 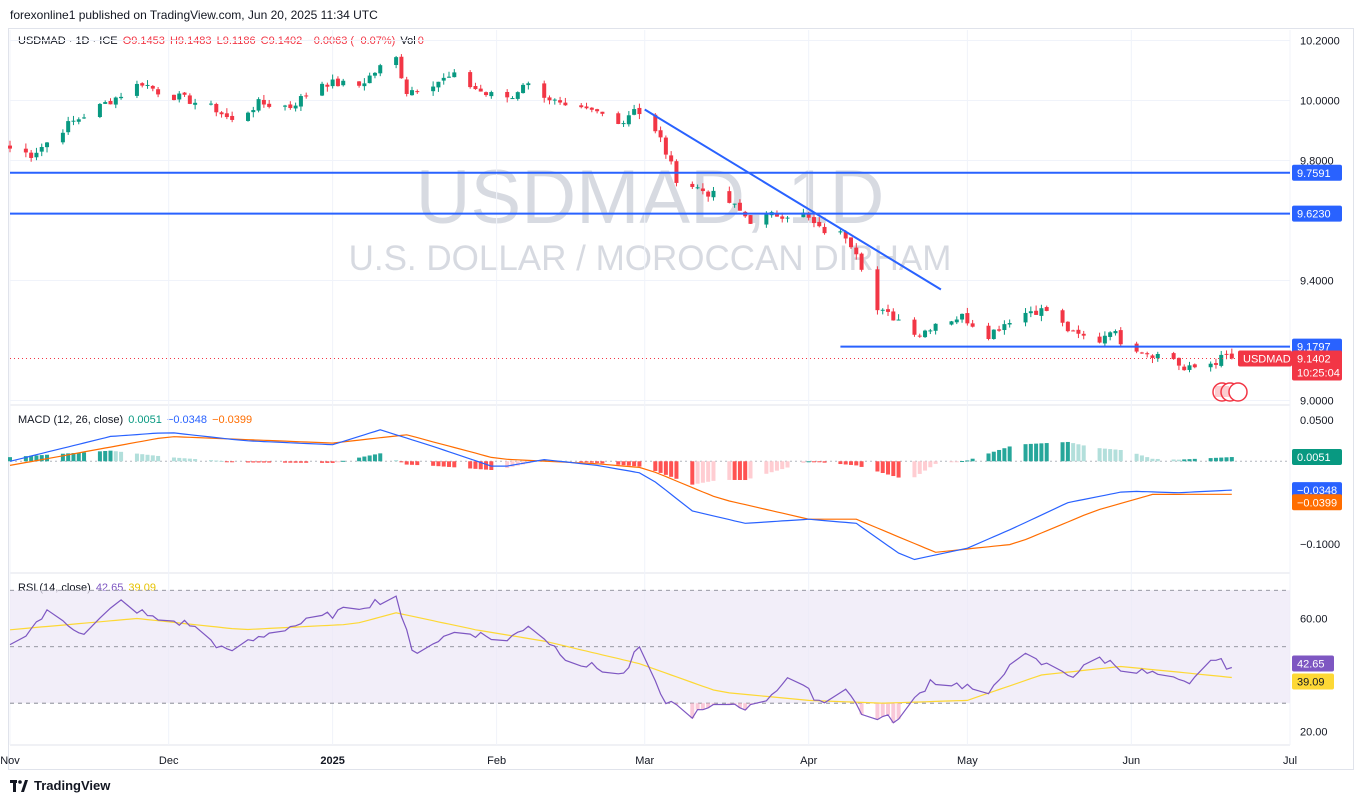 I want to click on symbol-tag, so click(x=1265, y=358).